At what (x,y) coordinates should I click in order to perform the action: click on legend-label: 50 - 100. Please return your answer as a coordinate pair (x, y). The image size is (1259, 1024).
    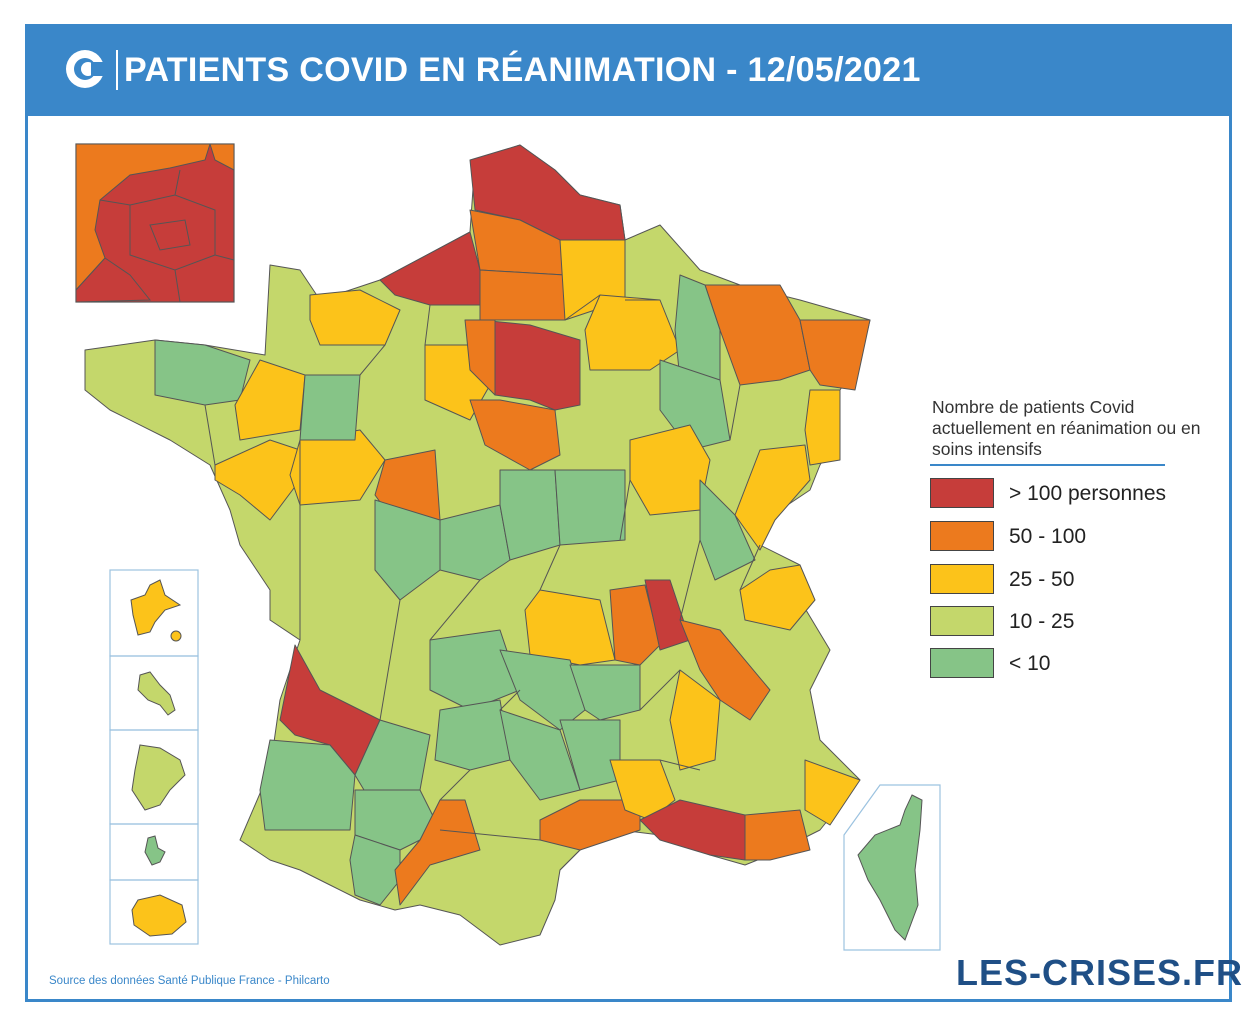
    Looking at the image, I should click on (1048, 536).